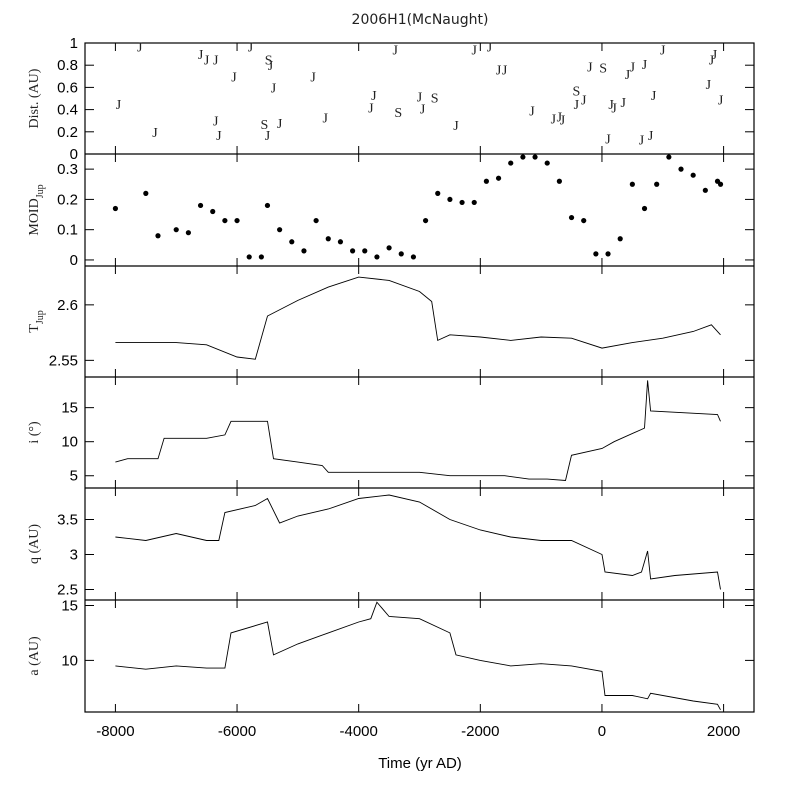 This screenshot has width=797, height=797. I want to click on y-tick-label: 15, so click(69, 605).